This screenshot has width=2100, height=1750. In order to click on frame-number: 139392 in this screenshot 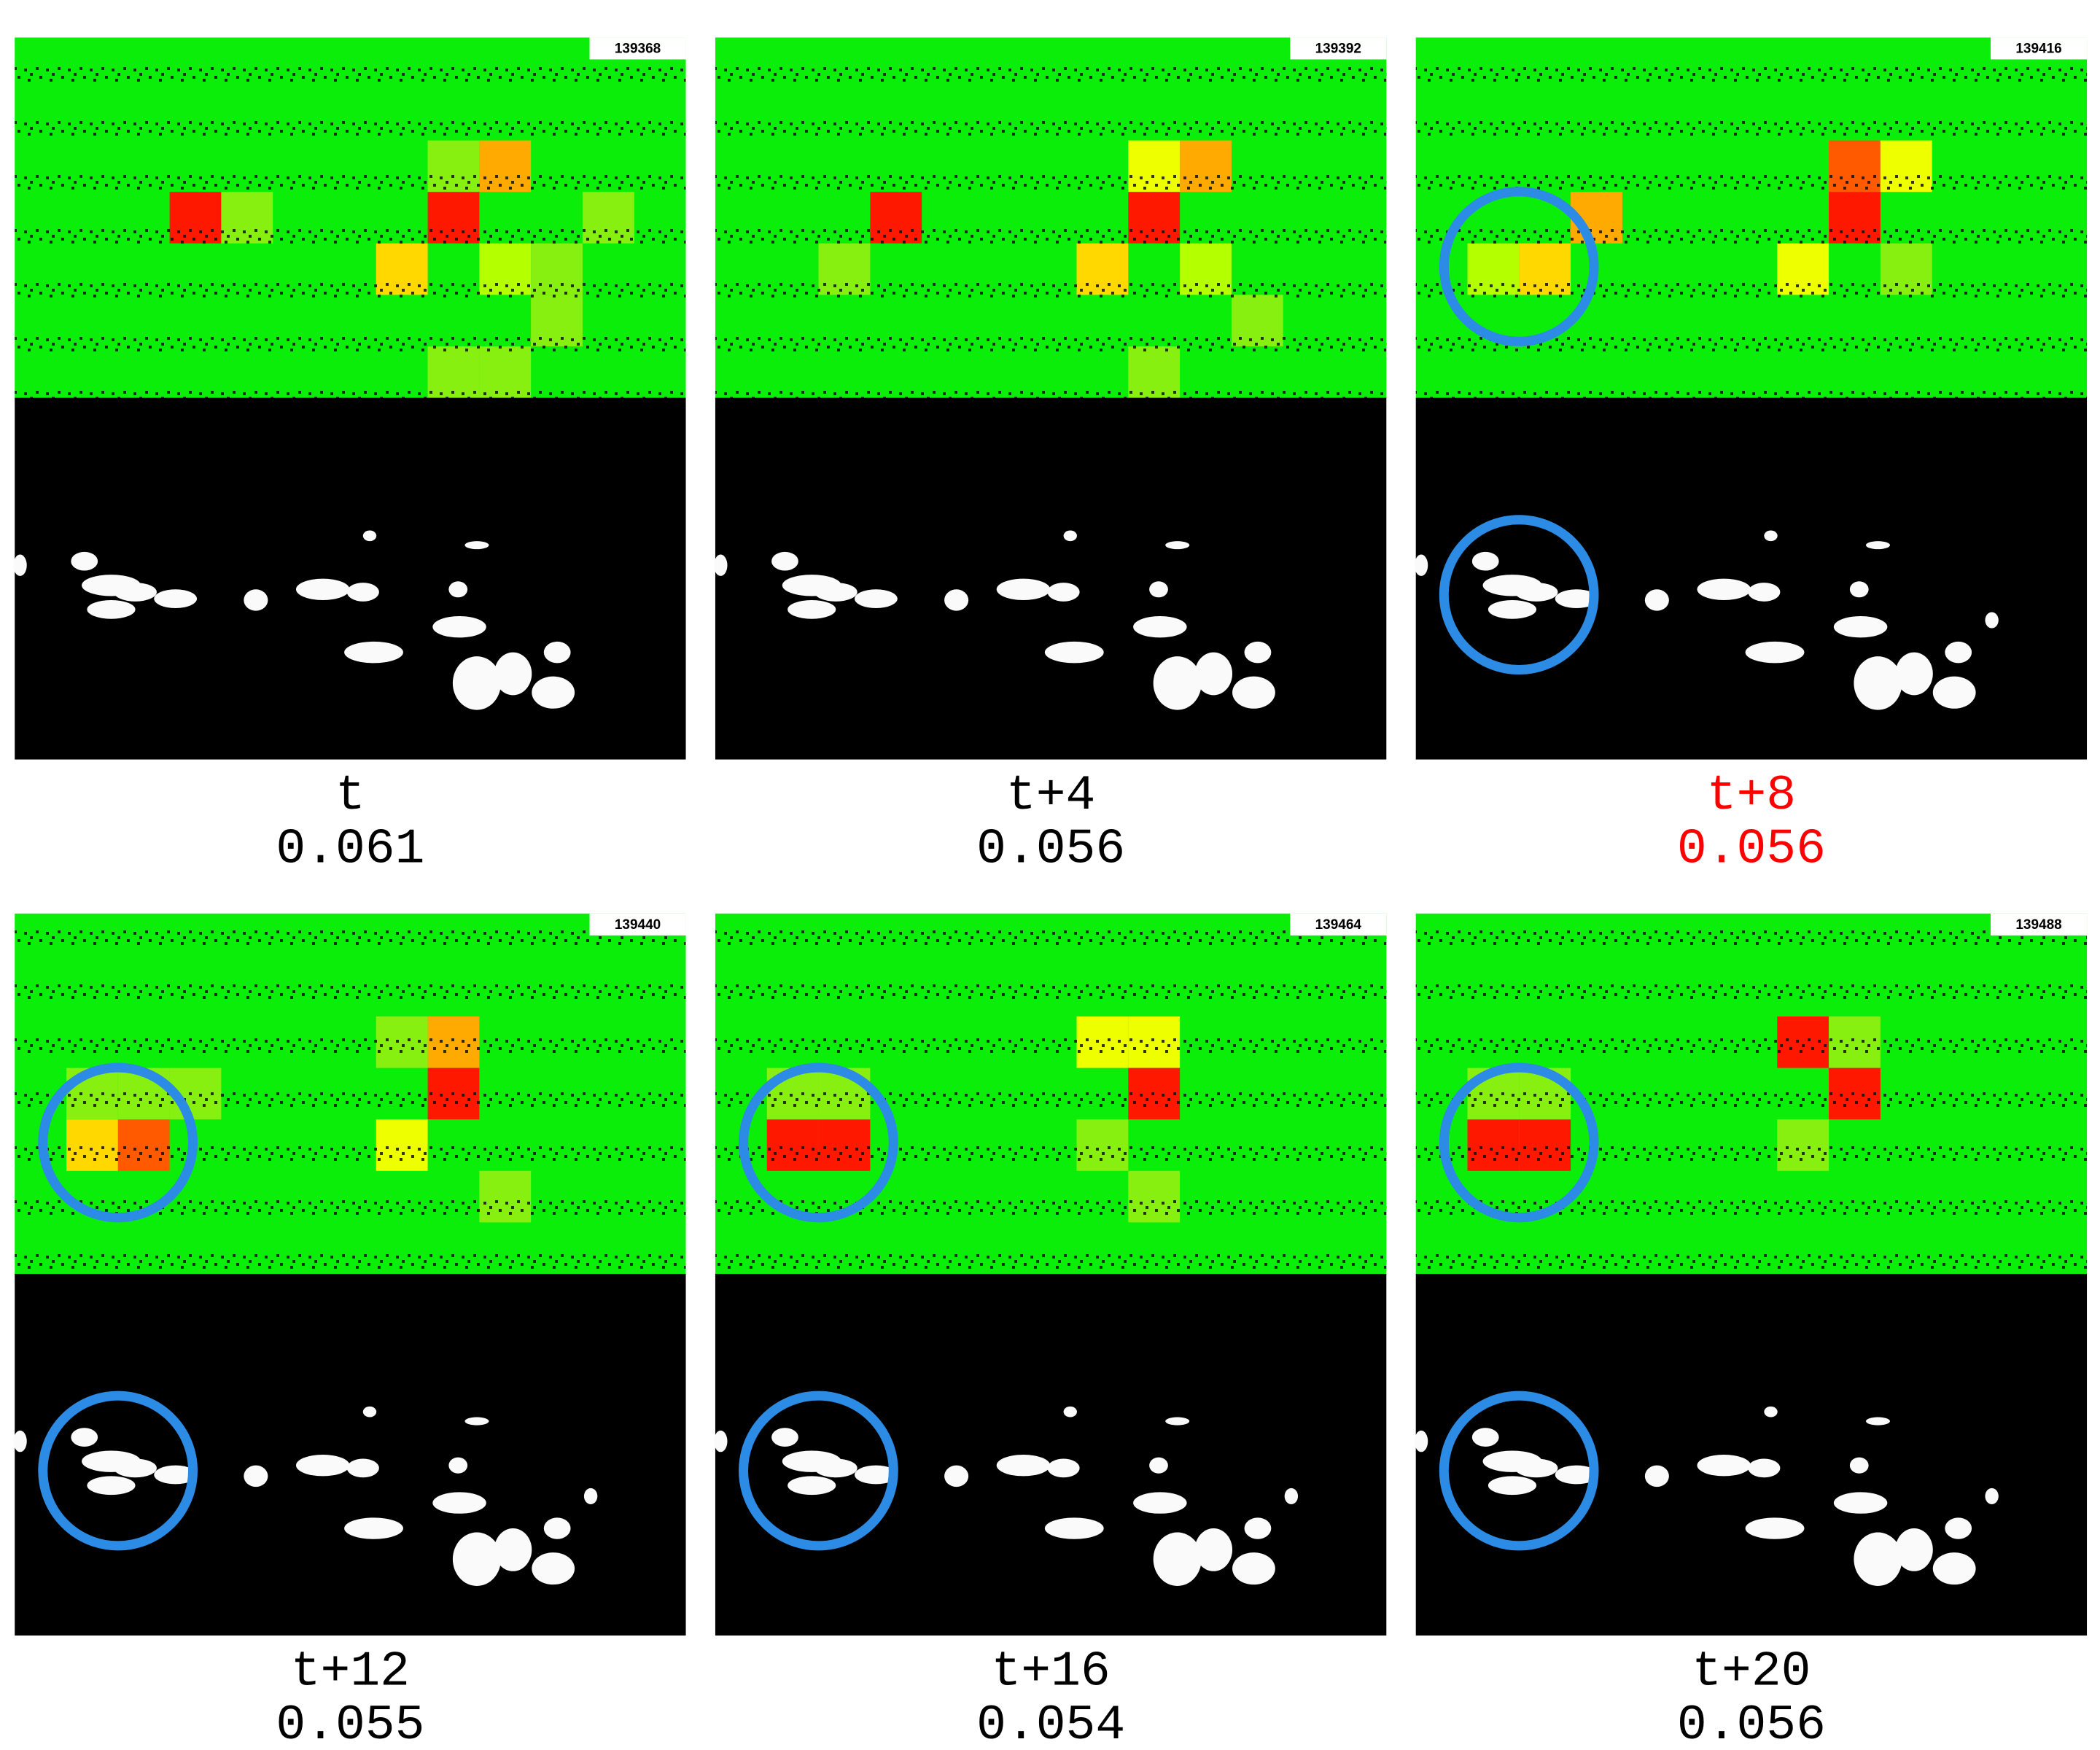, I will do `click(1338, 48)`.